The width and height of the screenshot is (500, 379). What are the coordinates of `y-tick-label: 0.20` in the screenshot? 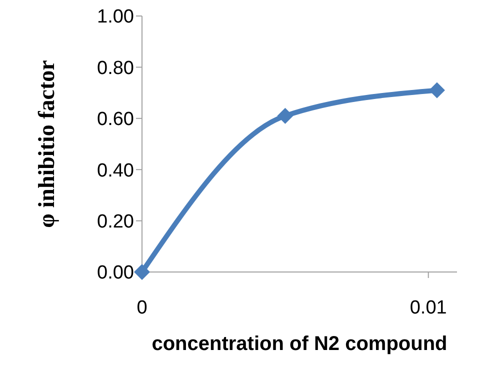 It's located at (115, 222).